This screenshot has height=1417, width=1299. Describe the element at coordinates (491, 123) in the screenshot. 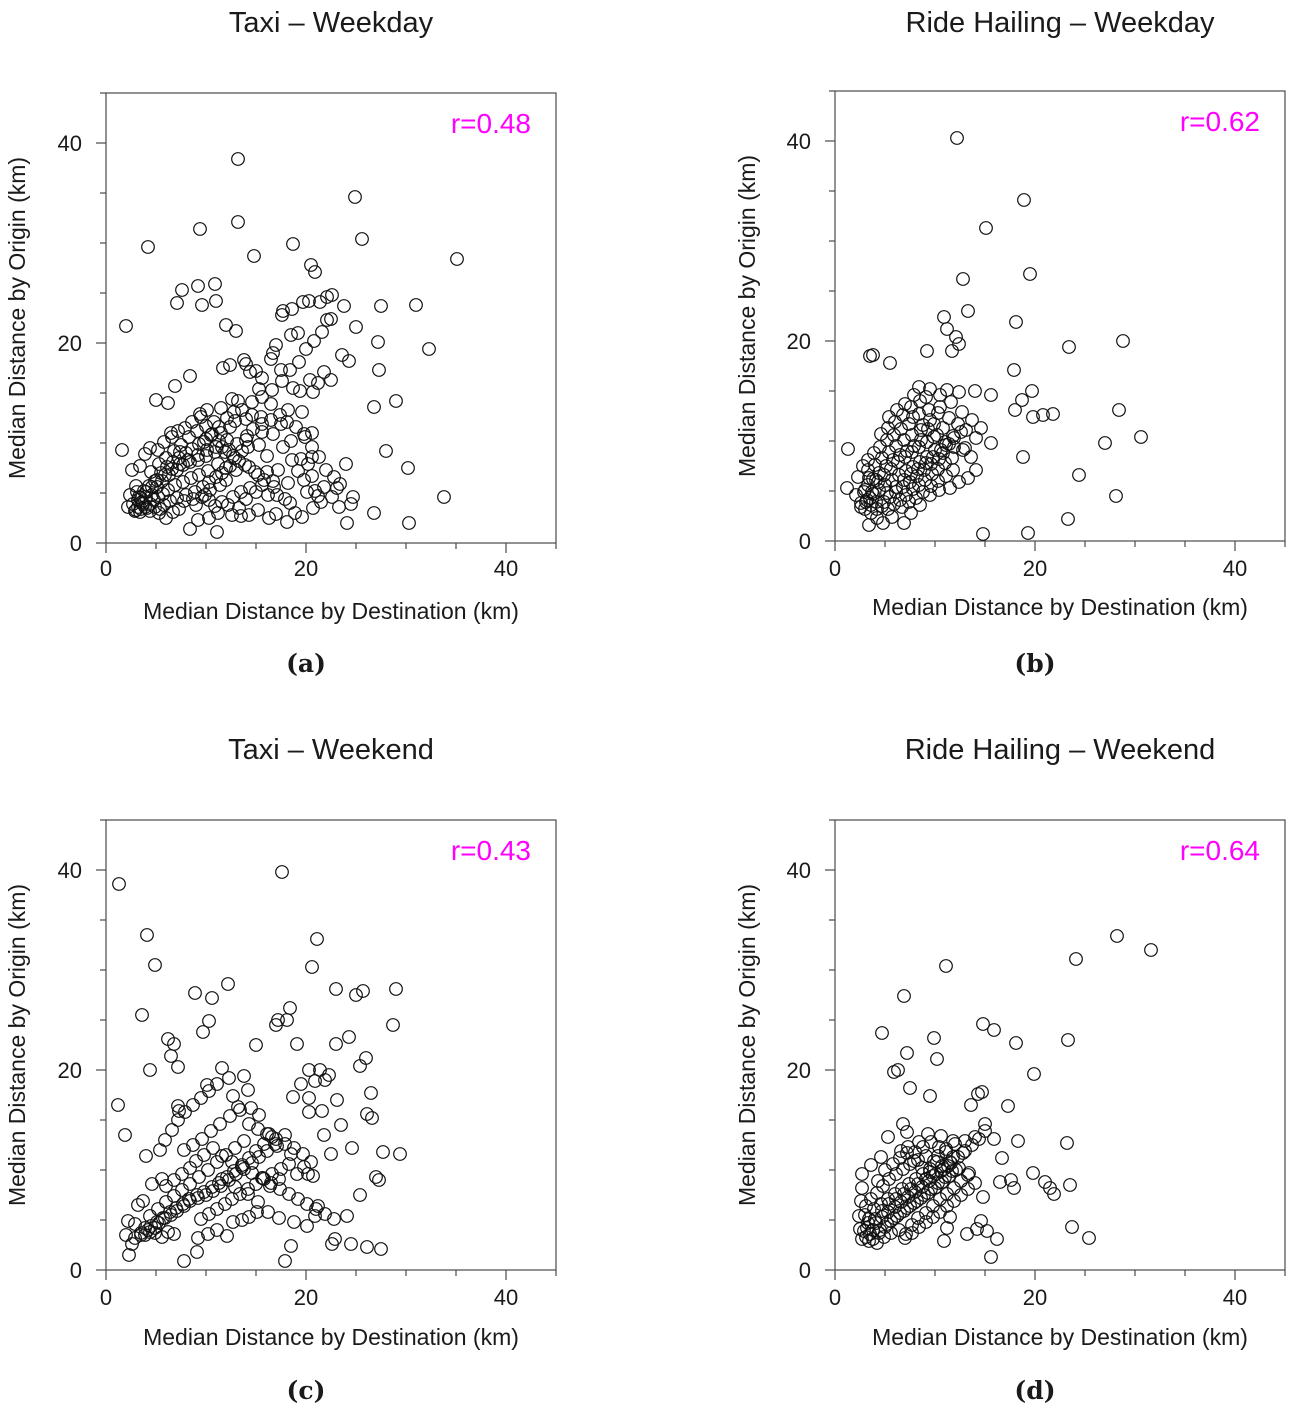

I see `correlation-label: r=0.48` at that location.